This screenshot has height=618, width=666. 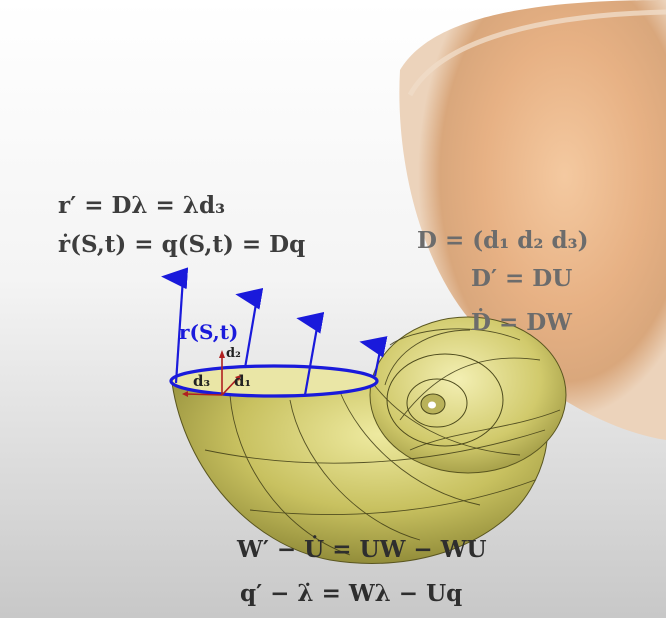 What do you see at coordinates (182, 244) in the screenshot?
I see `equation-r-dot: ṙ(S,t) = q(S,t) = Dq` at bounding box center [182, 244].